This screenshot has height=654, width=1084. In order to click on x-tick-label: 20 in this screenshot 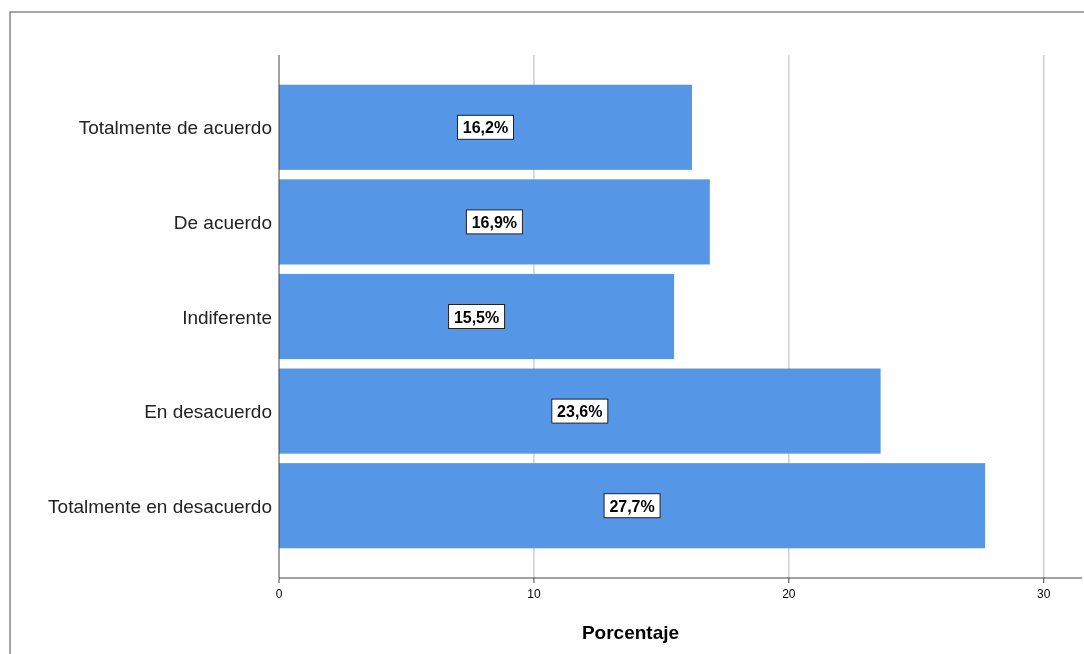, I will do `click(789, 594)`.